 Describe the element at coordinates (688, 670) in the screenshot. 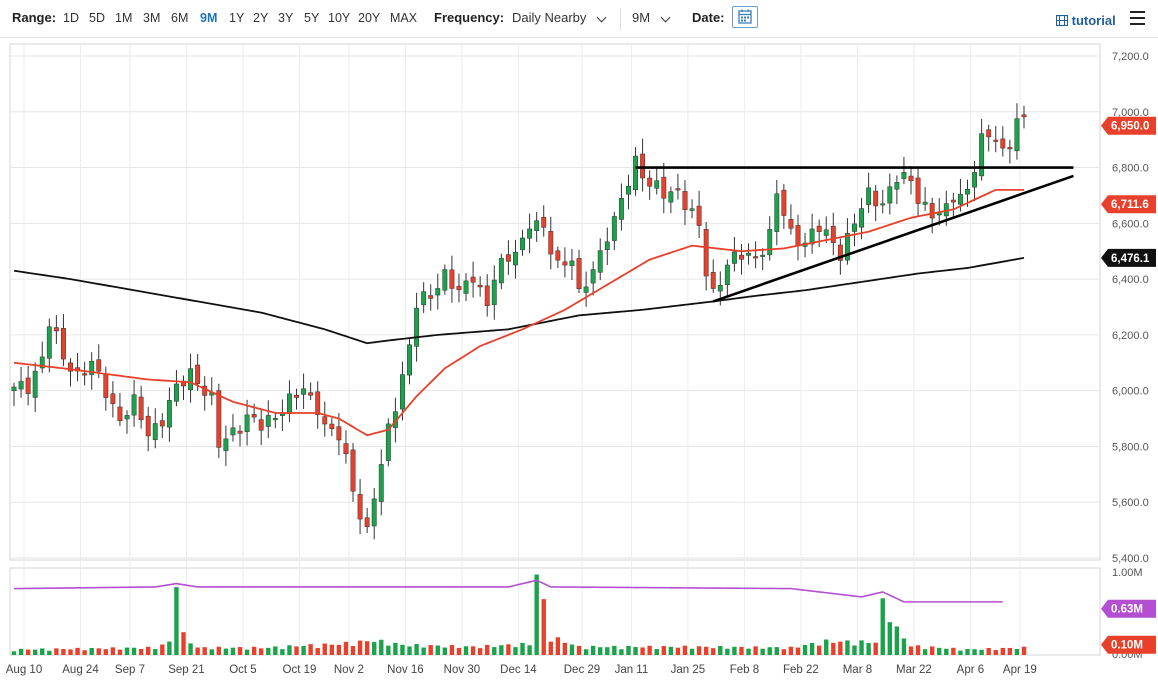

I see `x-tick-label: Jan 25` at that location.